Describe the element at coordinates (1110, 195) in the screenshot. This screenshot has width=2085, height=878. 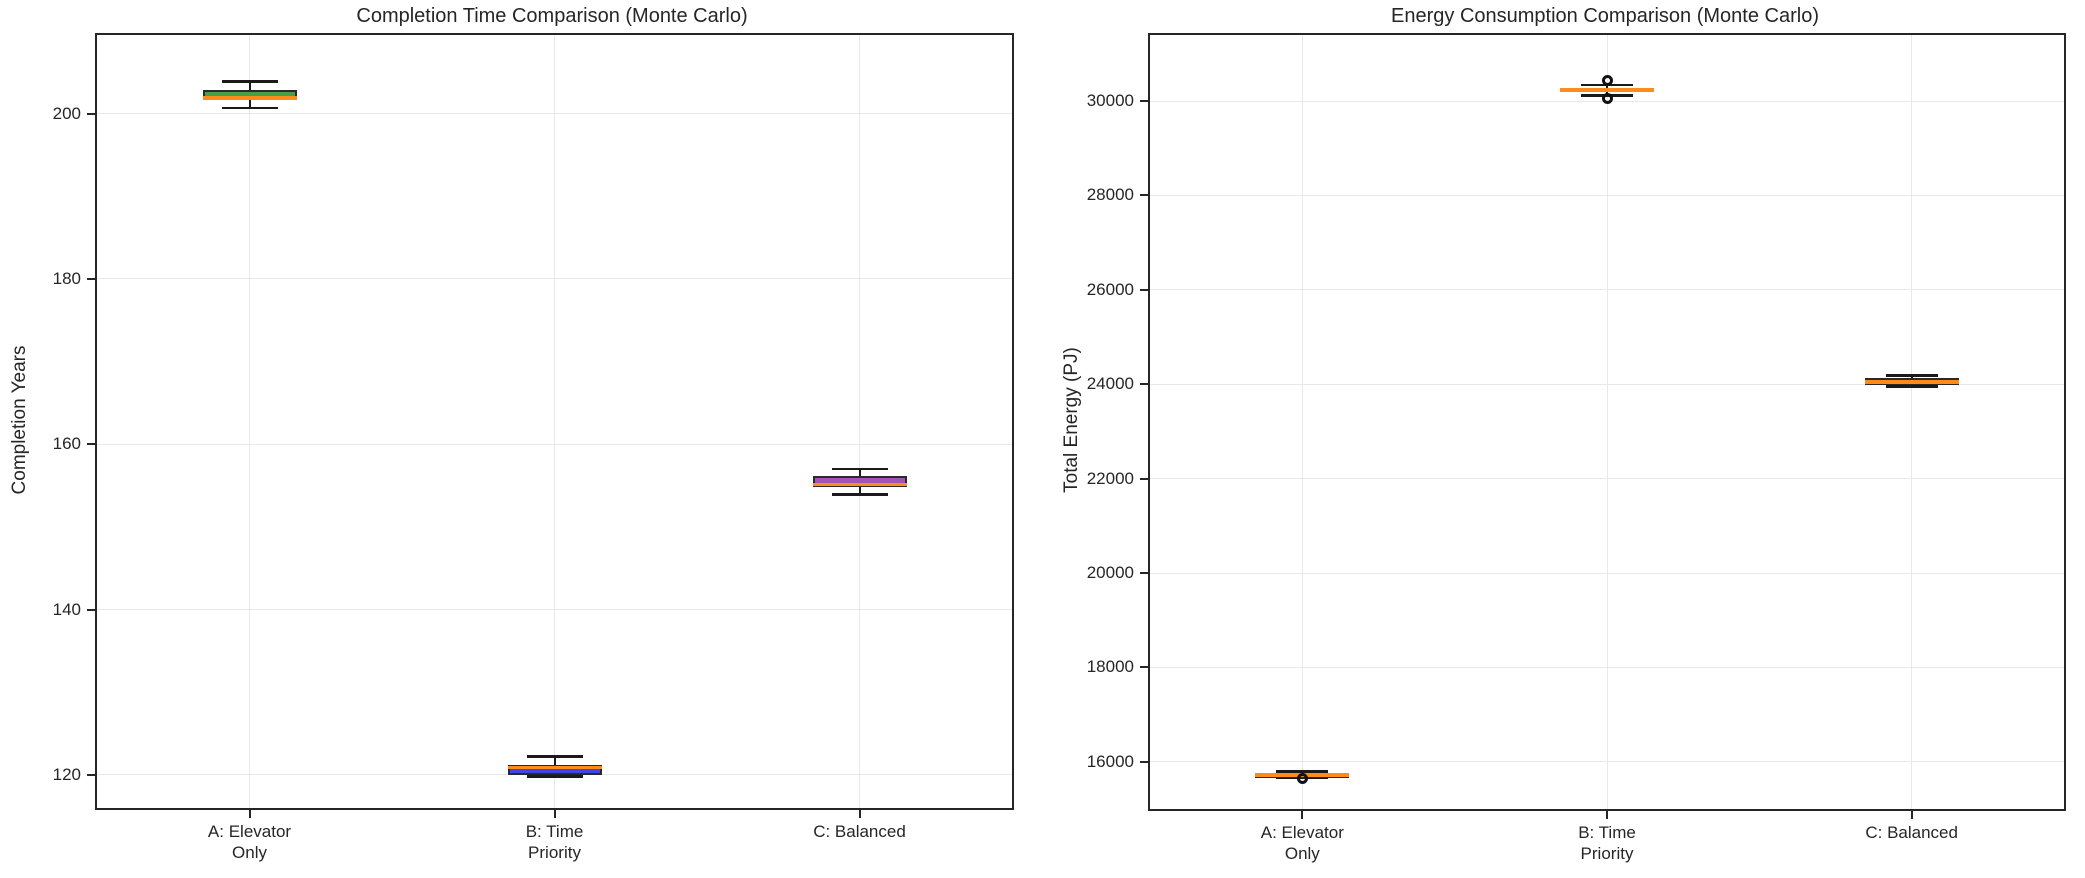
I see `y-tick-label: 28000` at that location.